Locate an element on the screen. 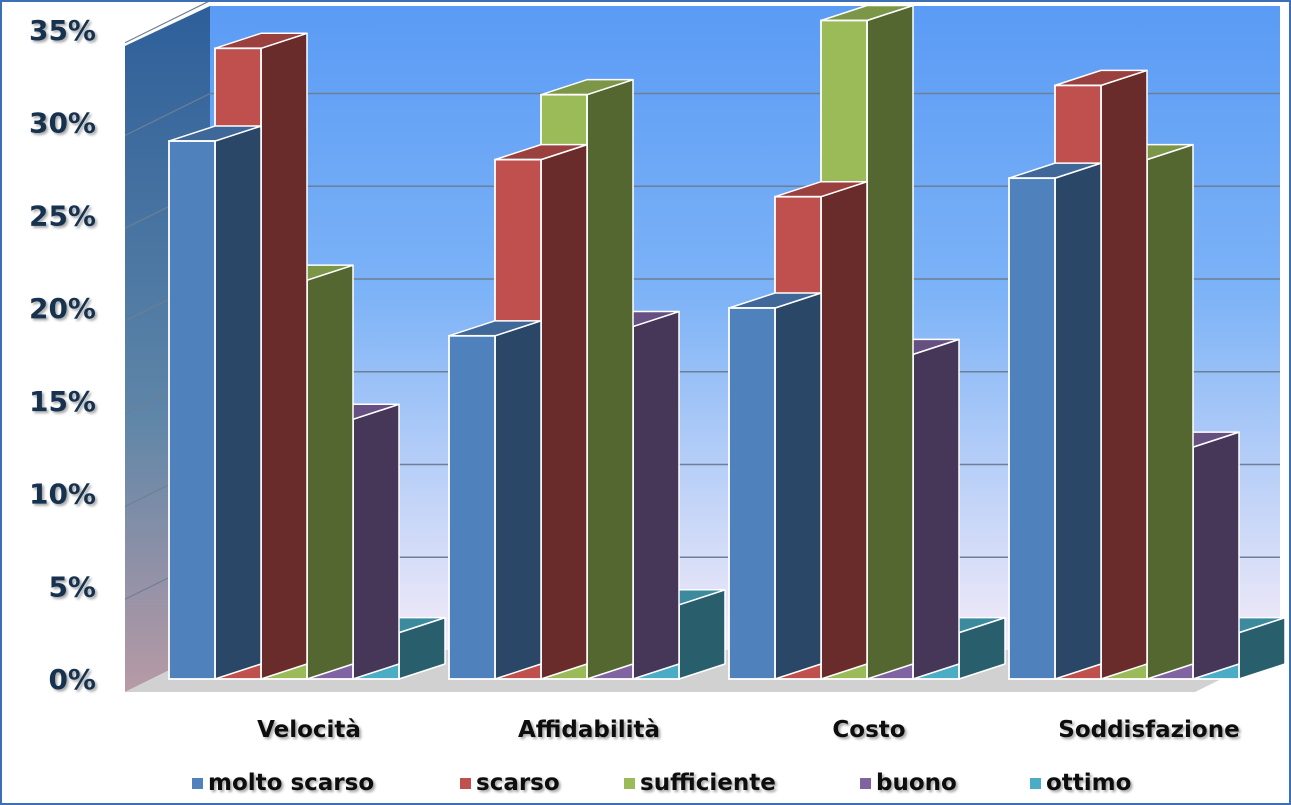 This screenshot has height=805, width=1291. legend-label: sufficiente is located at coordinates (708, 783).